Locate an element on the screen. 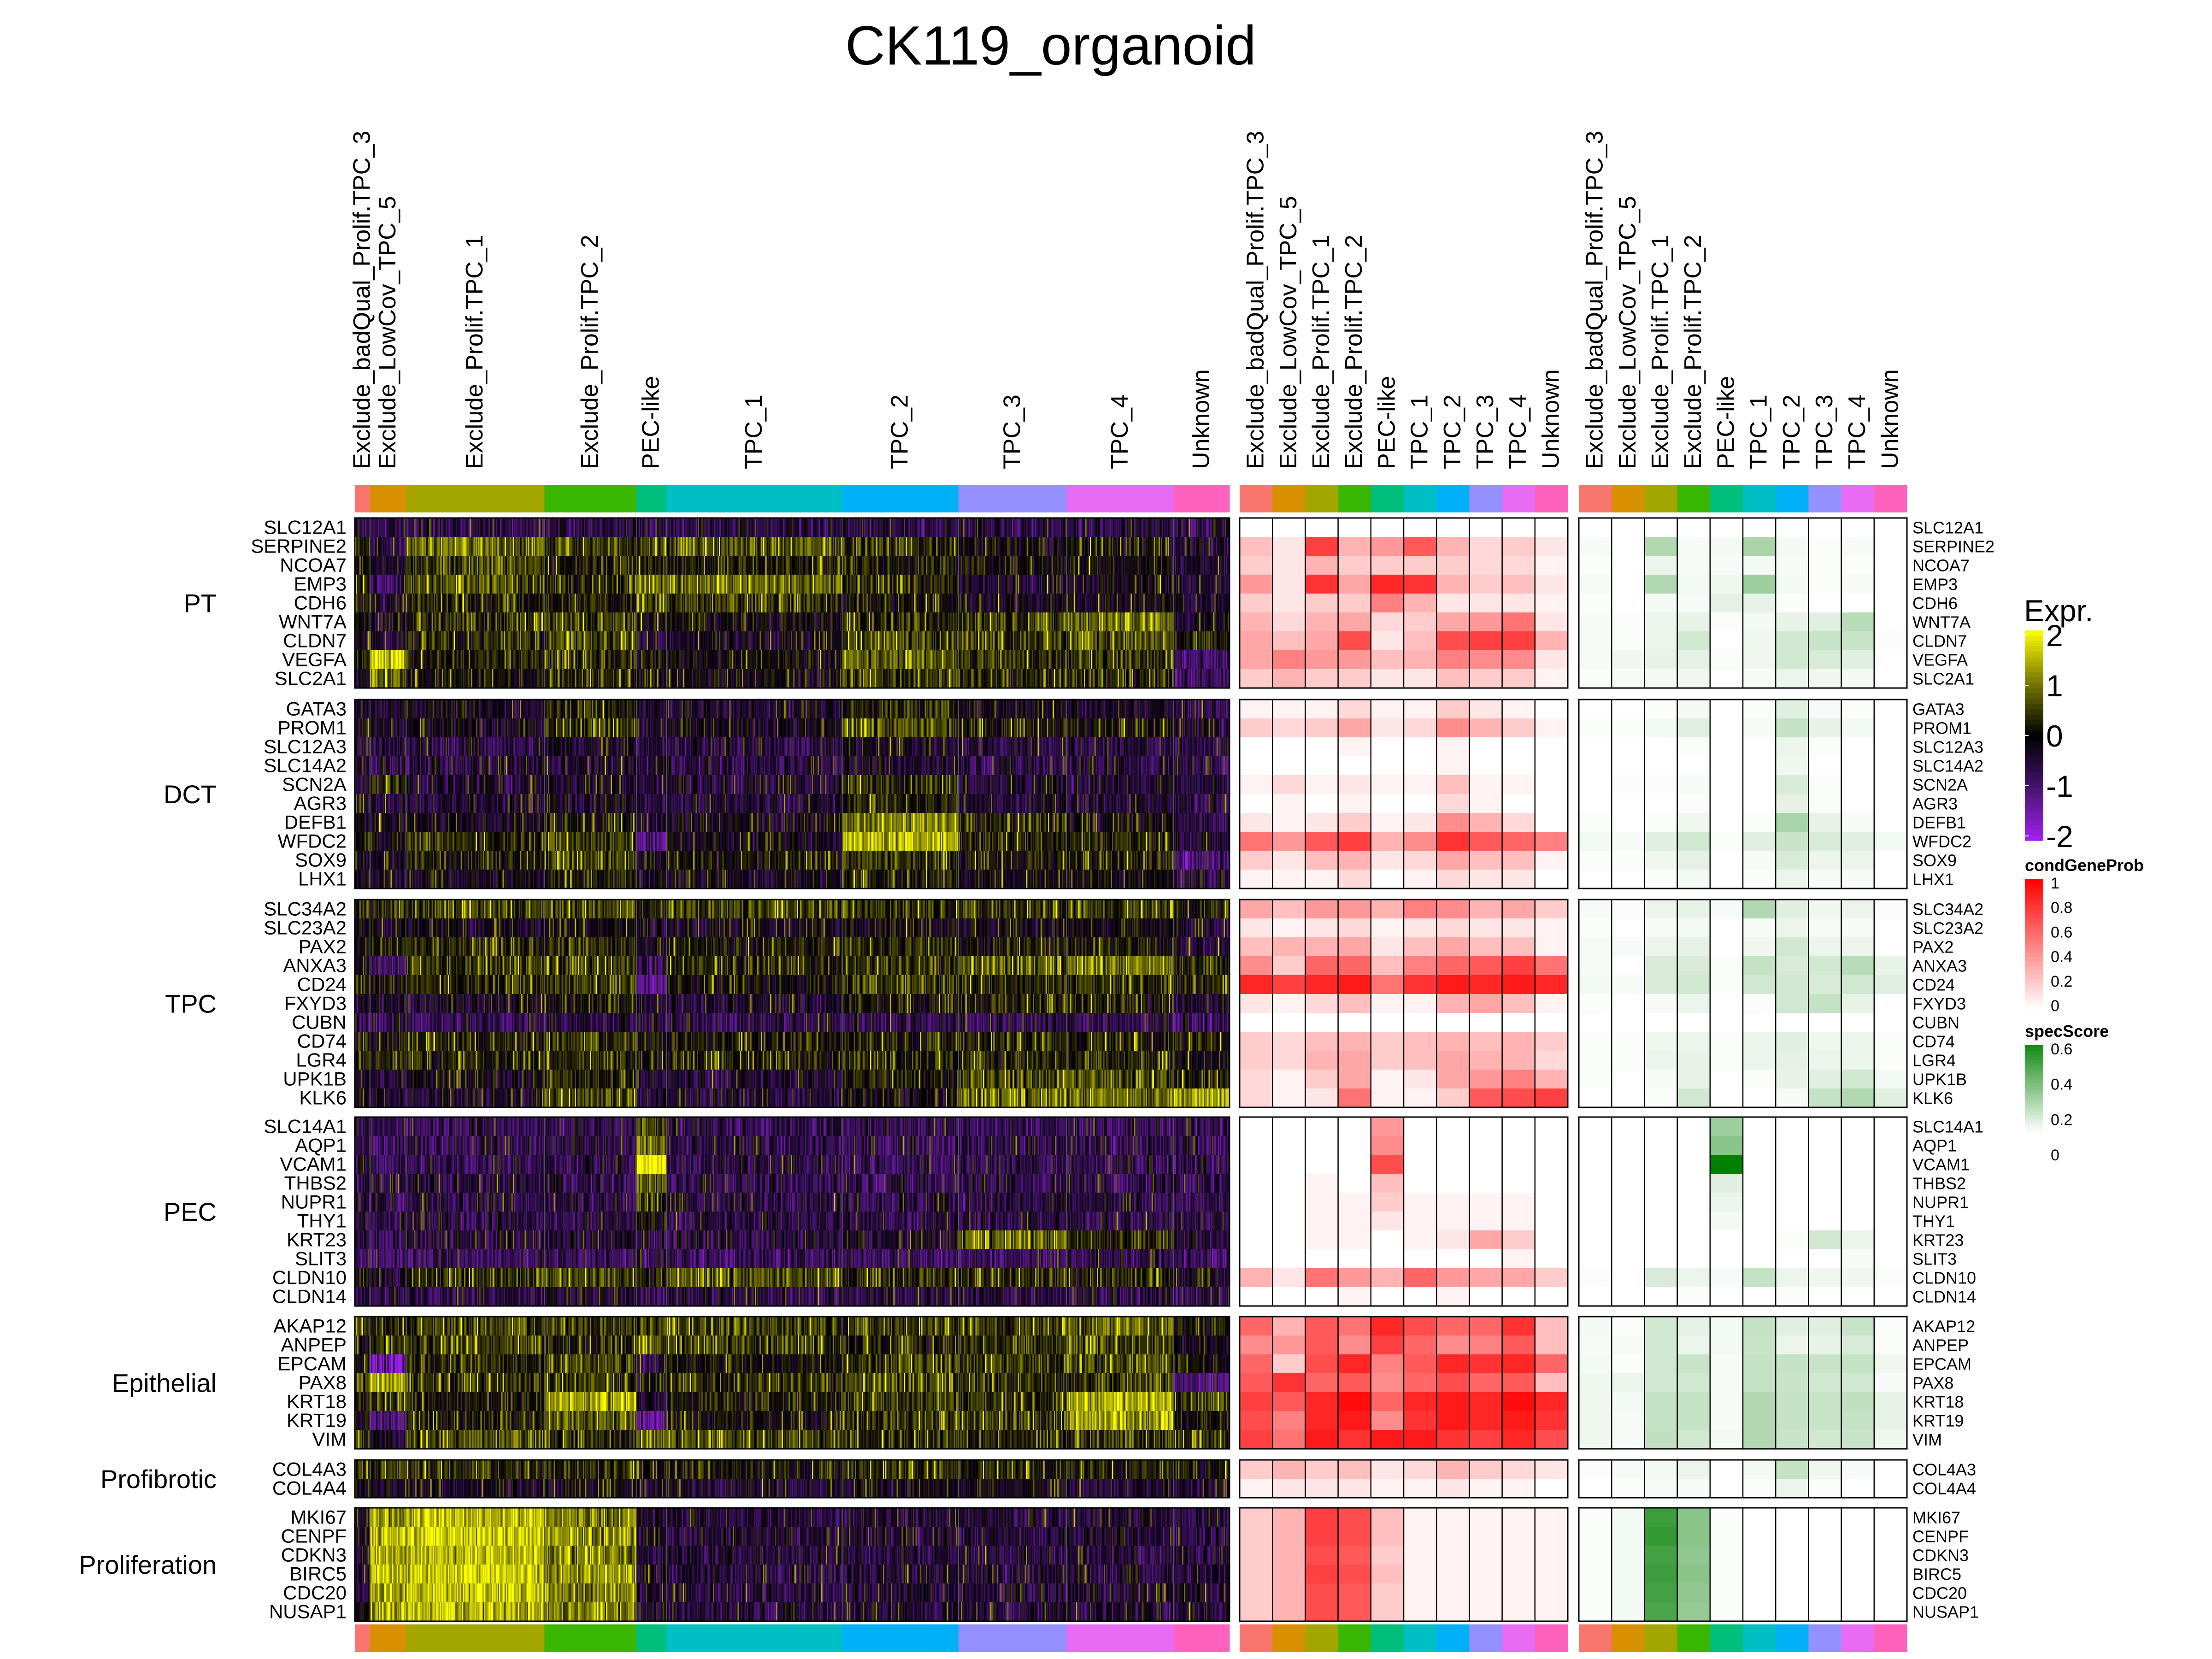  specscore-cell is located at coordinates (1628, 527).